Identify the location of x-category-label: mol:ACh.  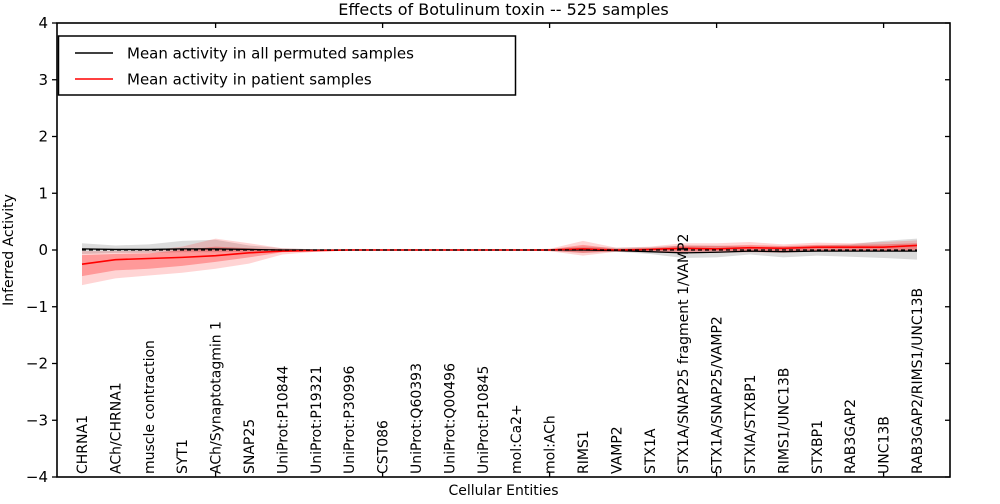
(551, 444).